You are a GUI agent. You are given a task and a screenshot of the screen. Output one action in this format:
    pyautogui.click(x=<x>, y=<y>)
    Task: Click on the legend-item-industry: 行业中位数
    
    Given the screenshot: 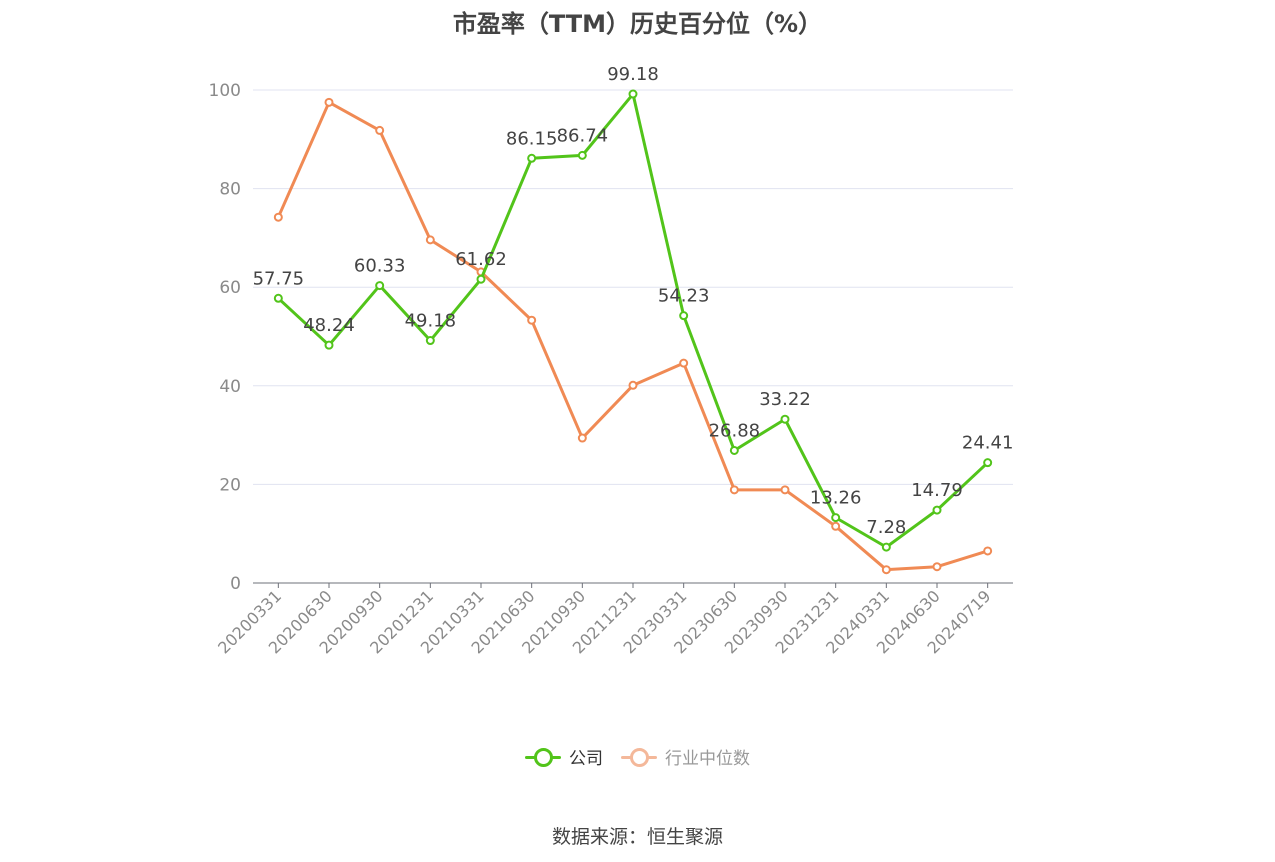 What is the action you would take?
    pyautogui.click(x=685, y=756)
    